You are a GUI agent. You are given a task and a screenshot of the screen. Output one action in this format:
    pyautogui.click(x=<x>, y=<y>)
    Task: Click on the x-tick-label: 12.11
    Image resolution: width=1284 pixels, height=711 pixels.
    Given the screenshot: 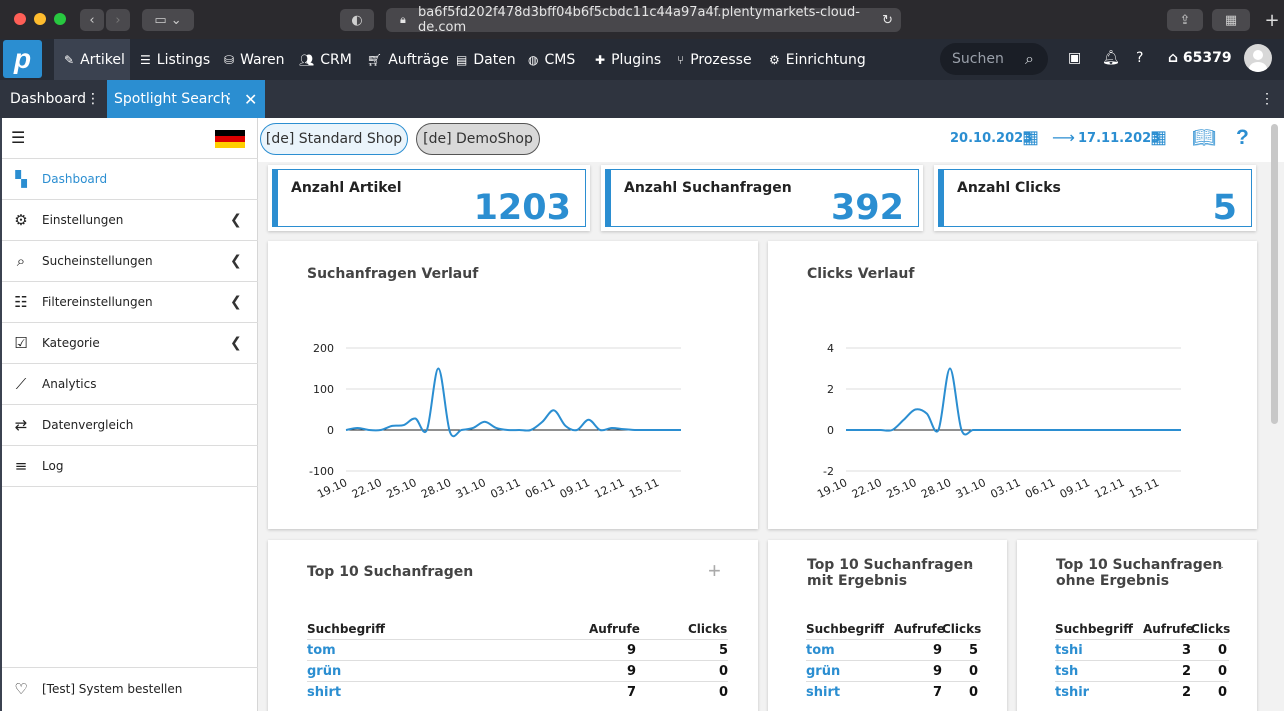 What is the action you would take?
    pyautogui.click(x=1109, y=488)
    